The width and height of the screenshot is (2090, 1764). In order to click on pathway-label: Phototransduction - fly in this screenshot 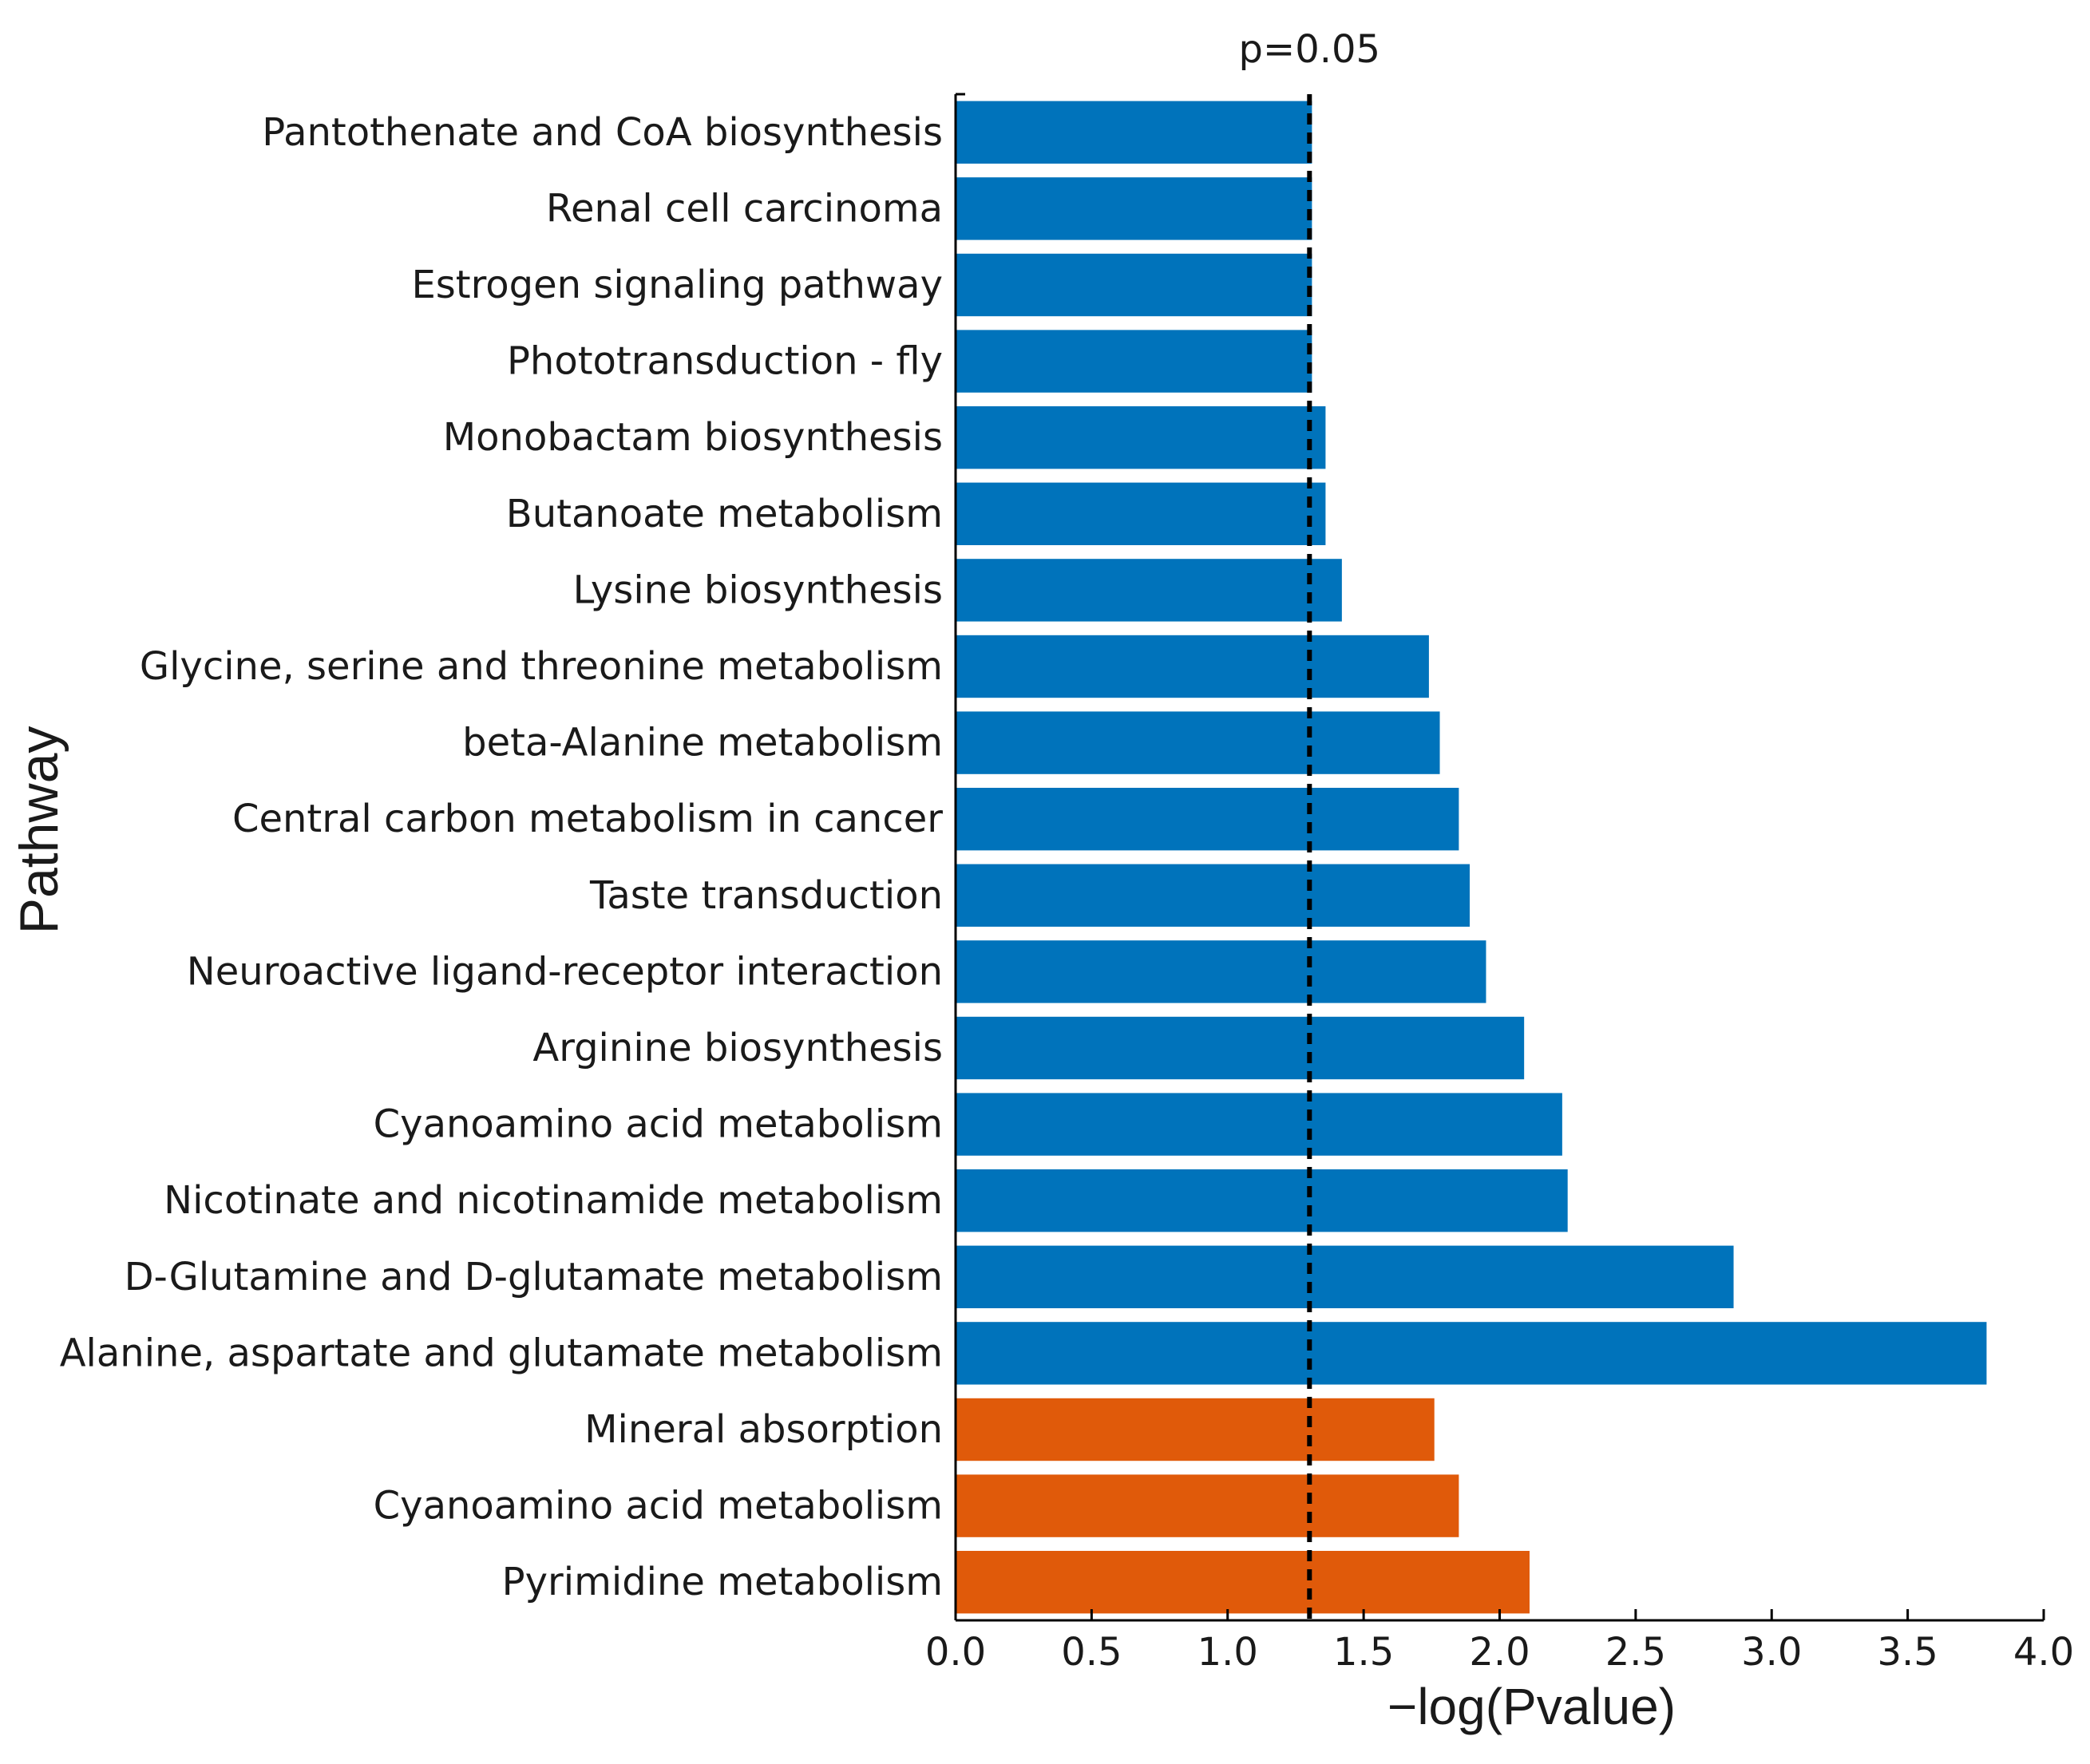, I will do `click(725, 362)`.